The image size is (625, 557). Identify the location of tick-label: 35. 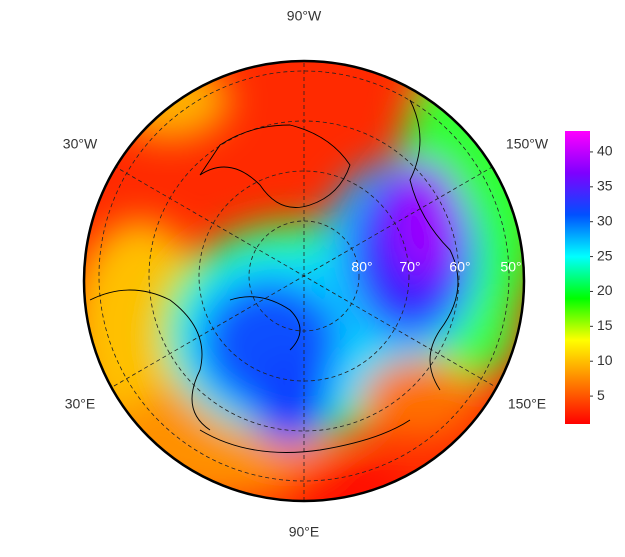
(605, 186).